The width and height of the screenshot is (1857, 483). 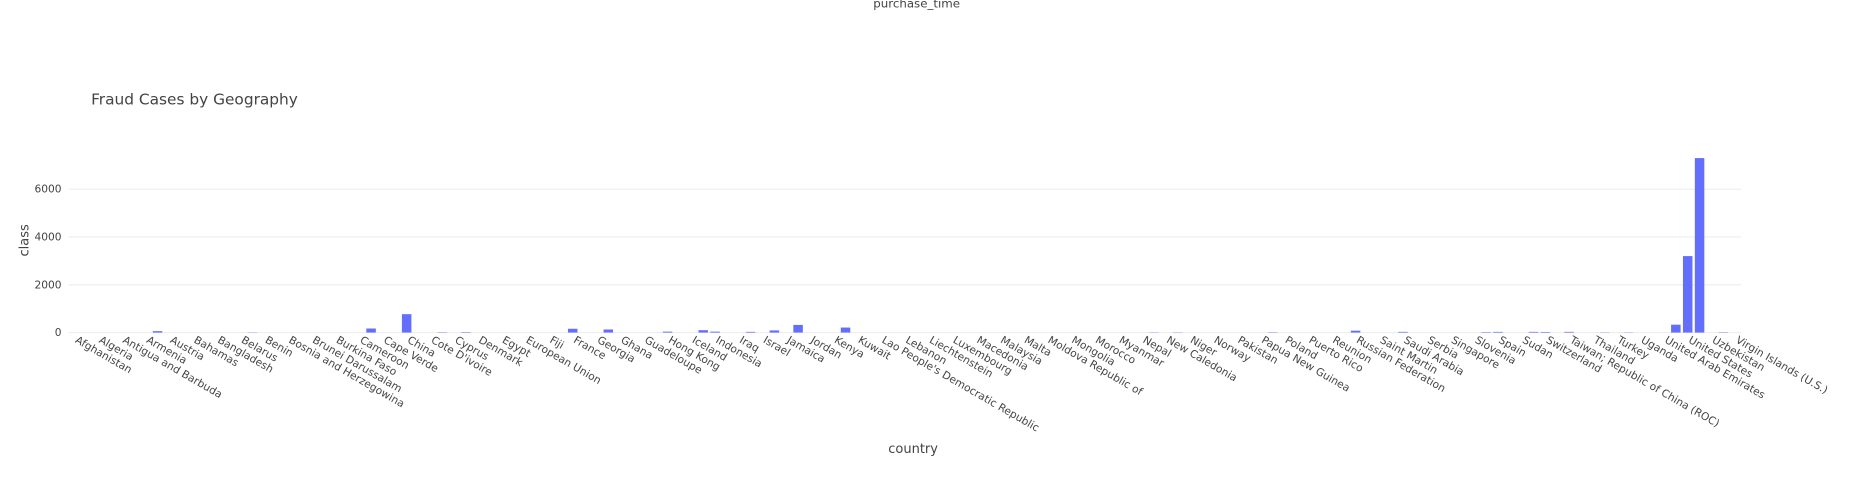 I want to click on y-axis-title: class, so click(x=24, y=240).